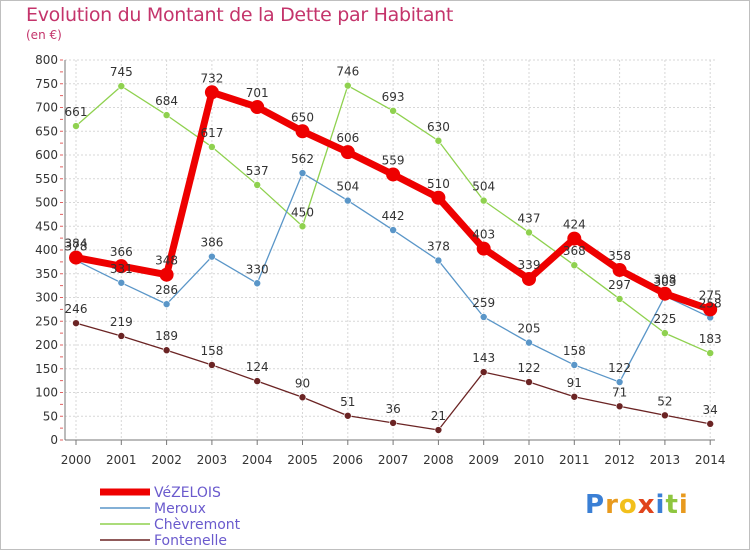 This screenshot has width=750, height=550. What do you see at coordinates (121, 252) in the screenshot?
I see `data-label: 366` at bounding box center [121, 252].